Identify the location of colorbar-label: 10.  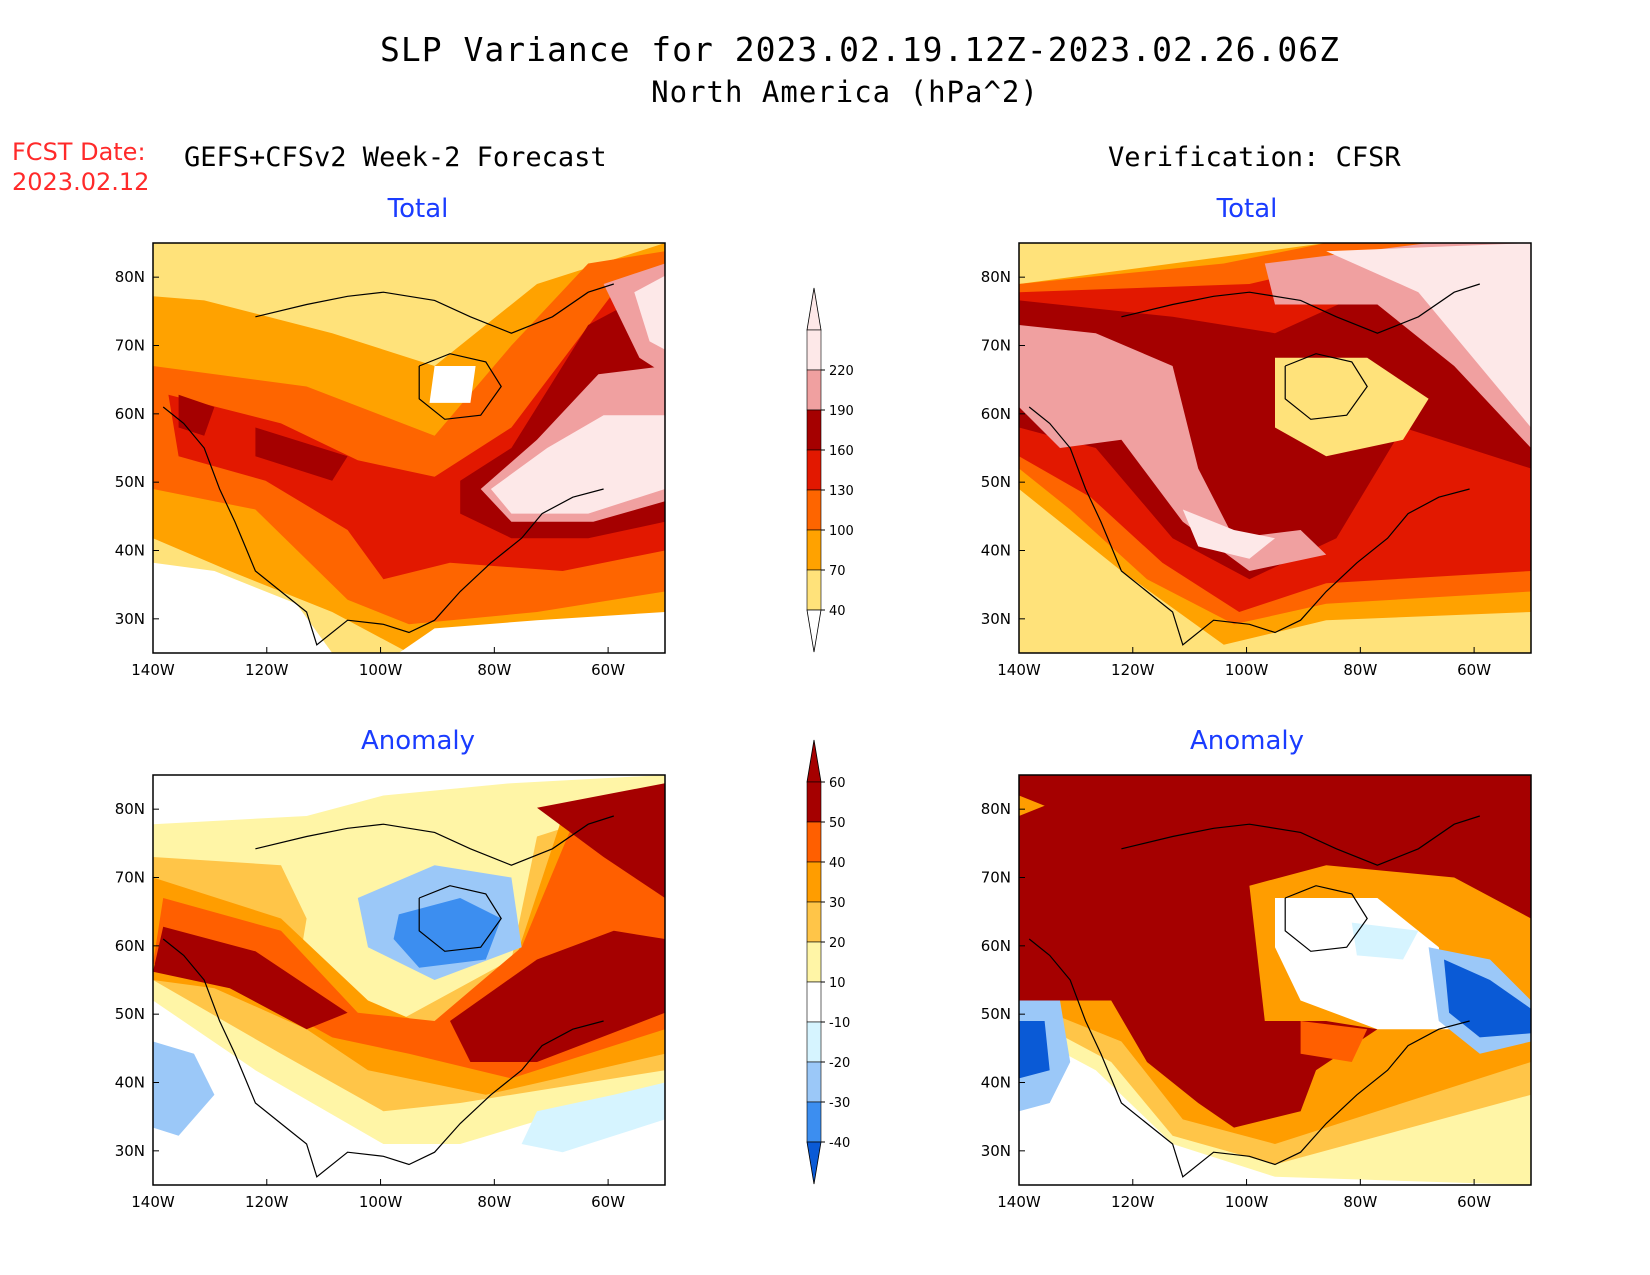
(837, 983).